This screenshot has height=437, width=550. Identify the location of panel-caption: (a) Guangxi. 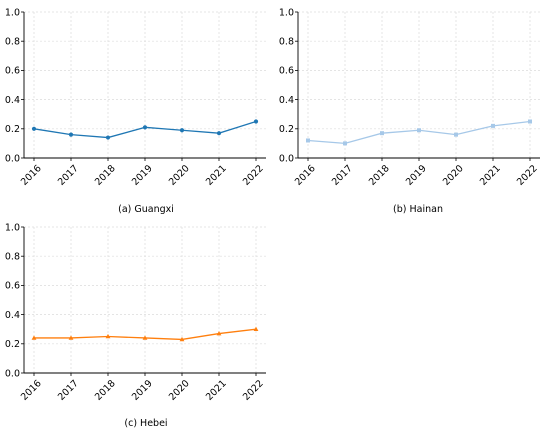
(146, 209).